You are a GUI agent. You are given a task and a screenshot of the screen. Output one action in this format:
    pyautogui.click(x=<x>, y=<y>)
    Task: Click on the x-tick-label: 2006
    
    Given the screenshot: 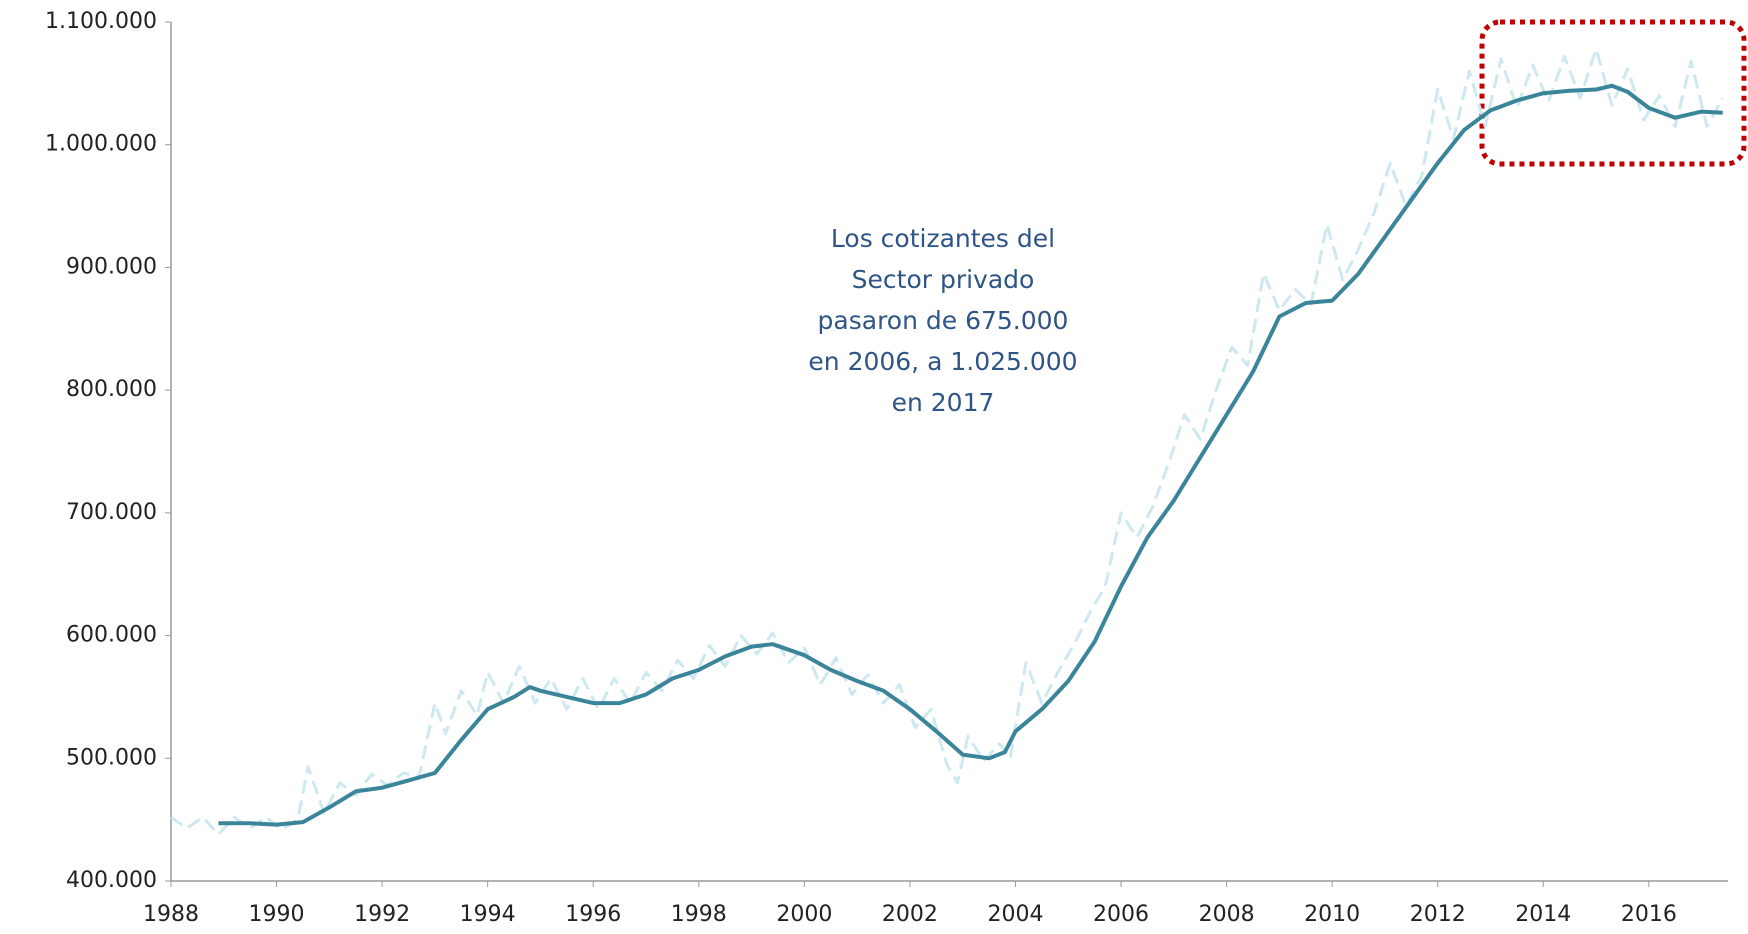 What is the action you would take?
    pyautogui.click(x=1121, y=914)
    